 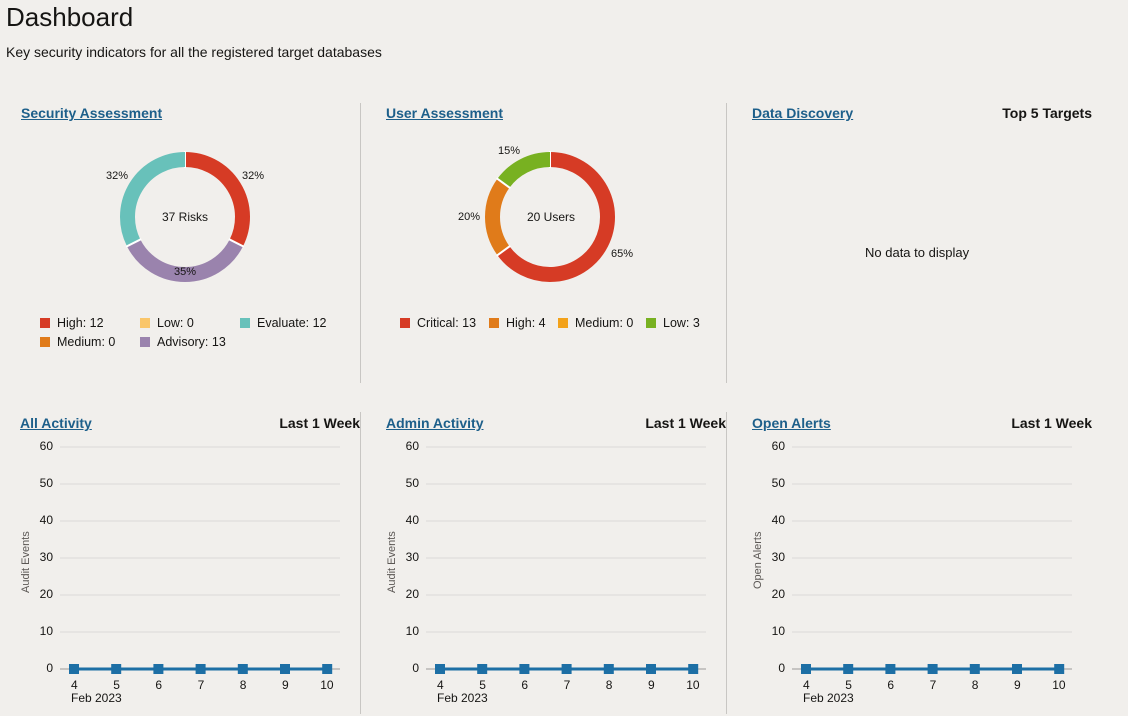 I want to click on donut-slice-critical, so click(x=556, y=217).